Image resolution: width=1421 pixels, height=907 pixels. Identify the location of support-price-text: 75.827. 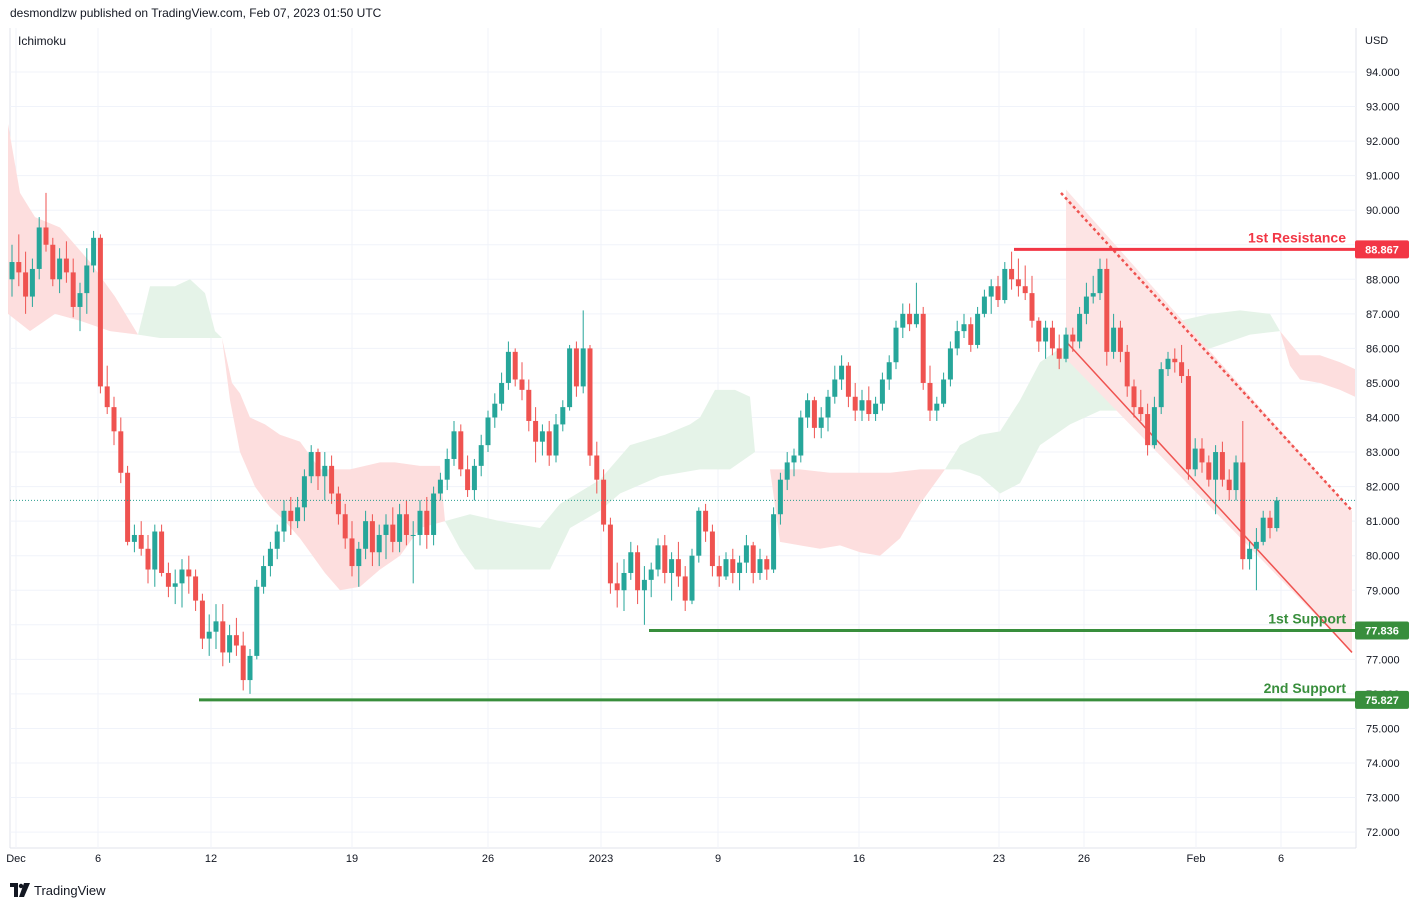
(1382, 701).